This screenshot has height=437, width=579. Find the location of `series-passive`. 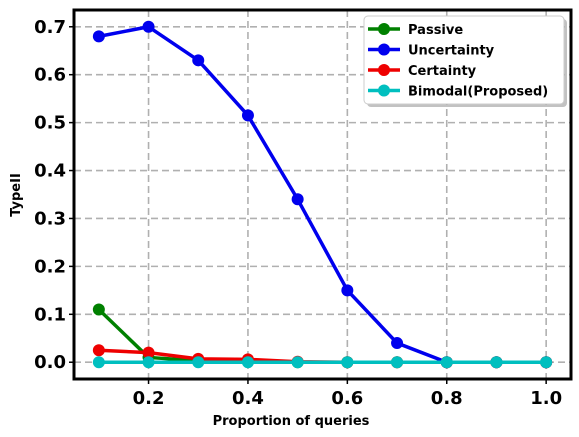

series-passive is located at coordinates (322, 336).